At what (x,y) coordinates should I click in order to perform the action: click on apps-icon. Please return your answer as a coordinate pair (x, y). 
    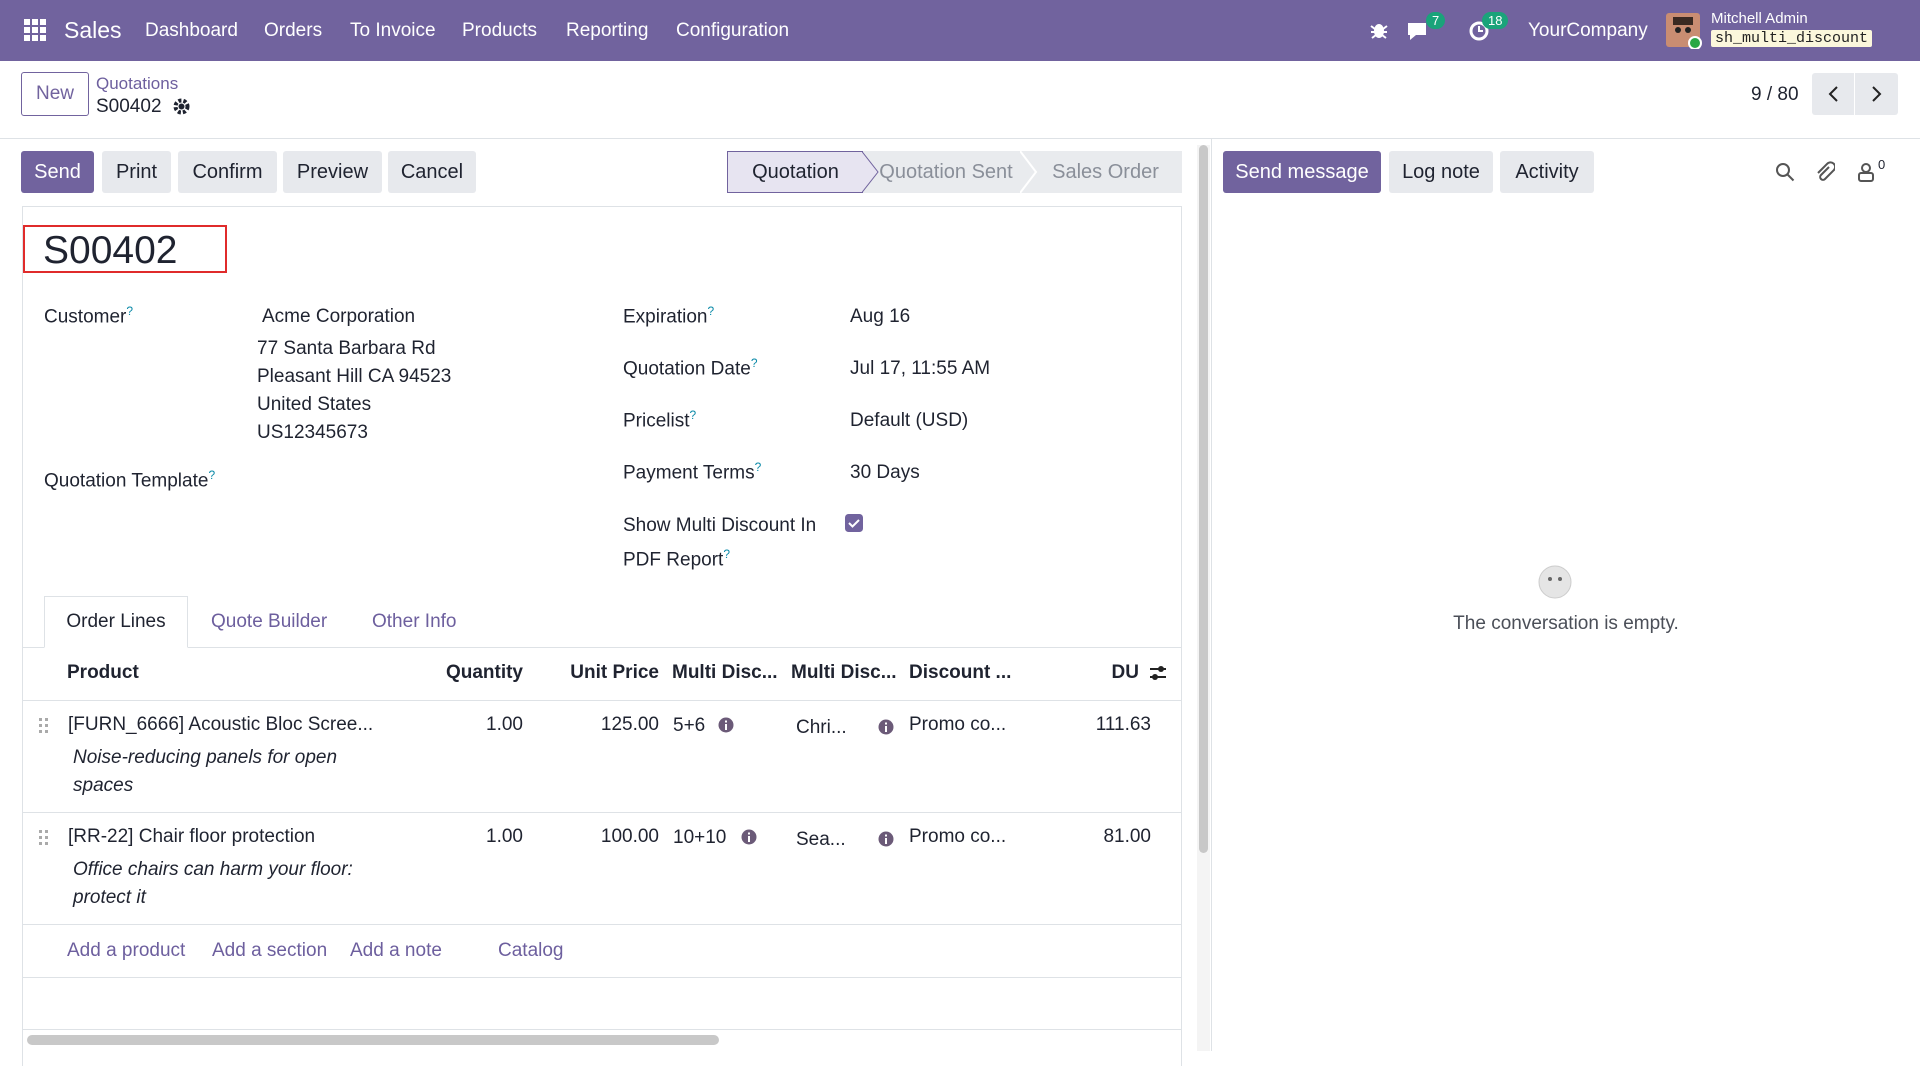
    Looking at the image, I should click on (35, 30).